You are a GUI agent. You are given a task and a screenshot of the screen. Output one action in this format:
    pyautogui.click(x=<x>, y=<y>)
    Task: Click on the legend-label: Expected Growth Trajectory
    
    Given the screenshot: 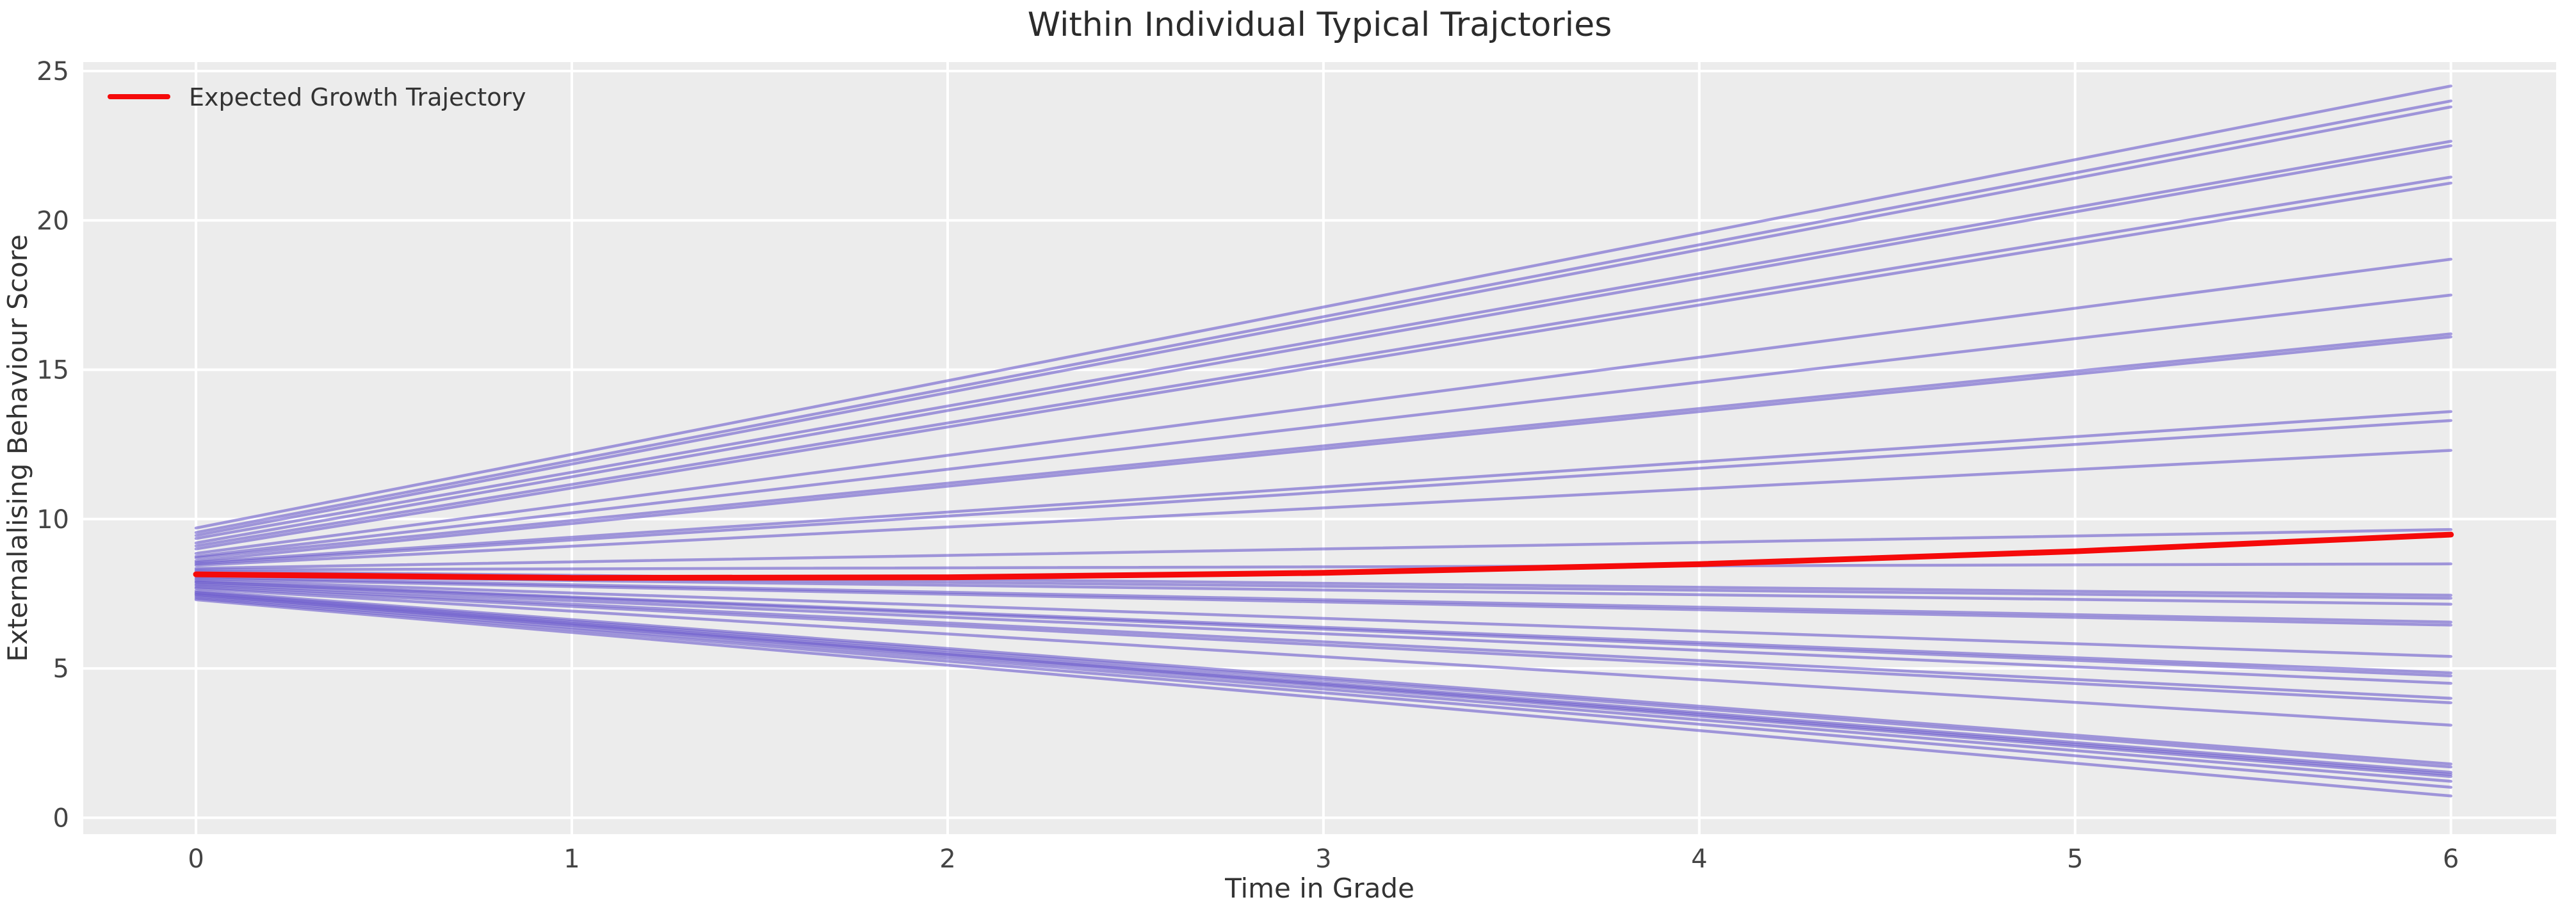 What is the action you would take?
    pyautogui.click(x=357, y=97)
    